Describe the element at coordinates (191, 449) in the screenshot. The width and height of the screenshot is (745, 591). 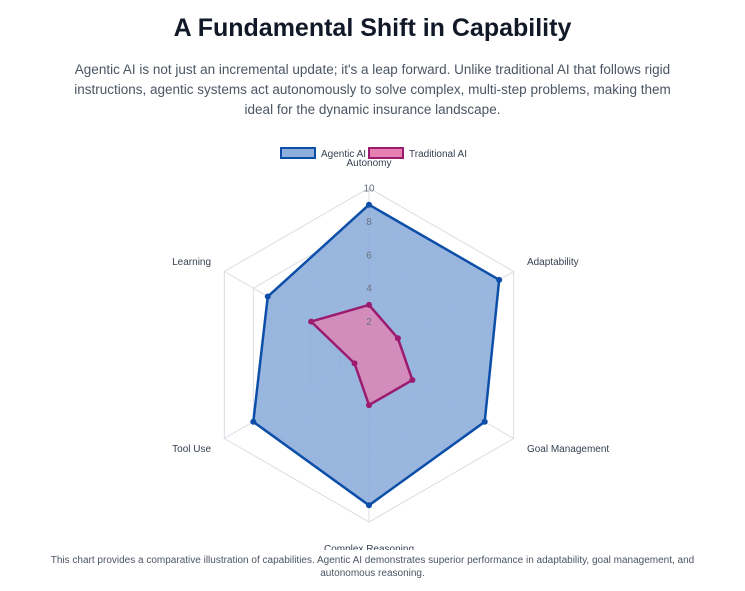
I see `category-label-4: Tool Use` at that location.